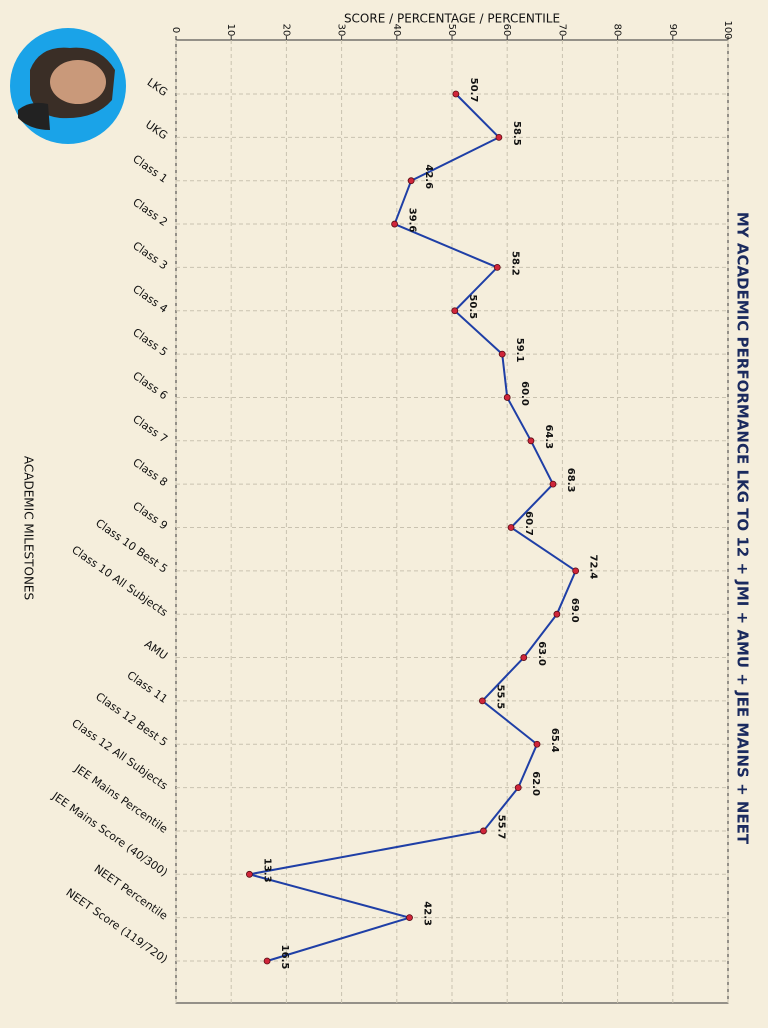 Image resolution: width=768 pixels, height=1028 pixels. What do you see at coordinates (561, 30) in the screenshot?
I see `value-tick-label: 70` at bounding box center [561, 30].